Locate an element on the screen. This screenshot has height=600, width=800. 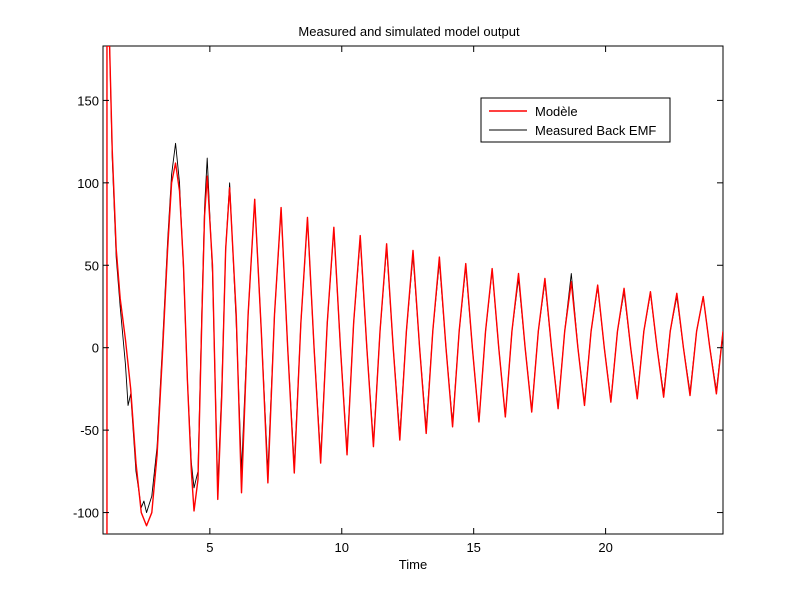
y-tick-label: 150 is located at coordinates (88, 100).